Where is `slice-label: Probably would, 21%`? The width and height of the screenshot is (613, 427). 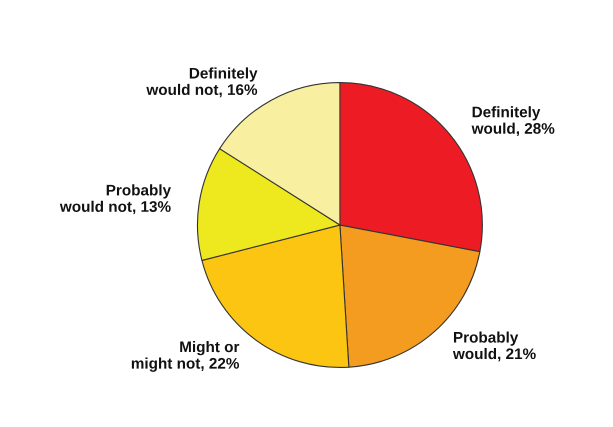 slice-label: Probably would, 21% is located at coordinates (494, 346).